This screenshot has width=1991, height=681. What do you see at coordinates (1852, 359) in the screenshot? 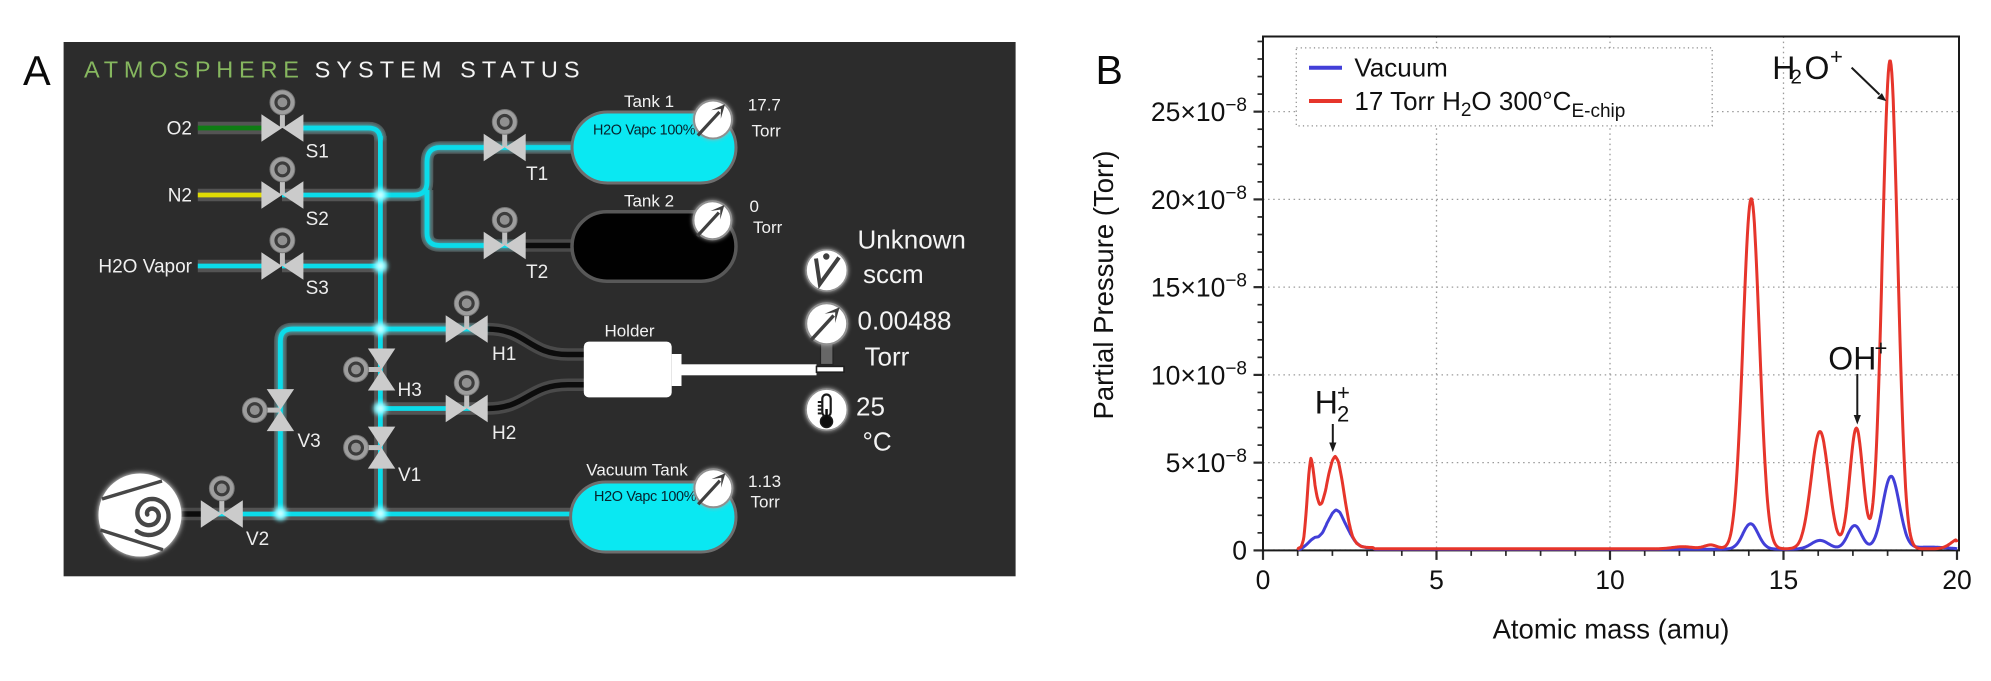
I see `svg-text: OH` at bounding box center [1852, 359].